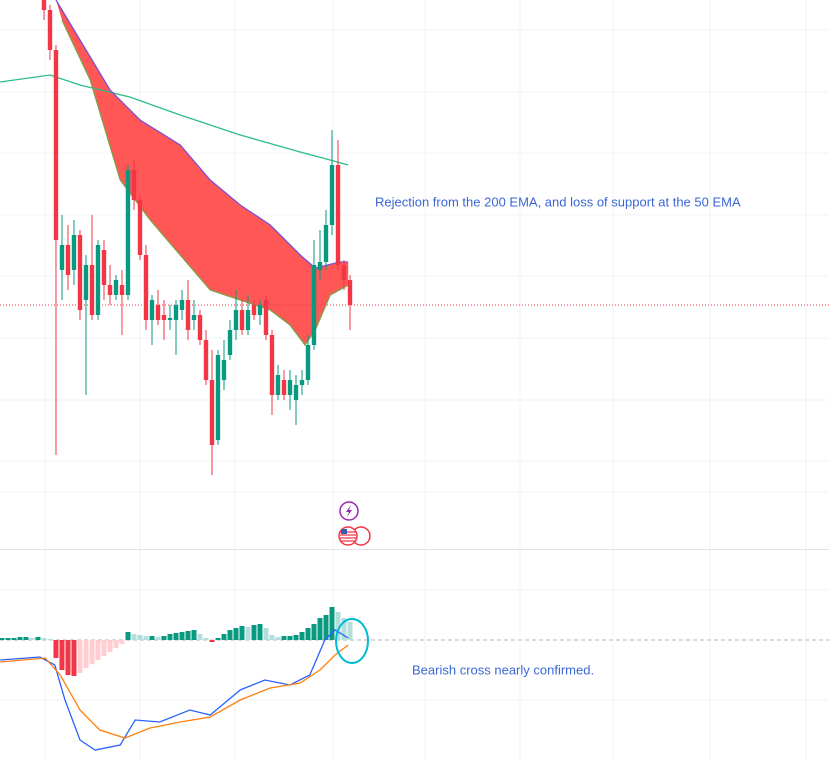 The width and height of the screenshot is (829, 761). What do you see at coordinates (352, 641) in the screenshot?
I see `highlight-circle` at bounding box center [352, 641].